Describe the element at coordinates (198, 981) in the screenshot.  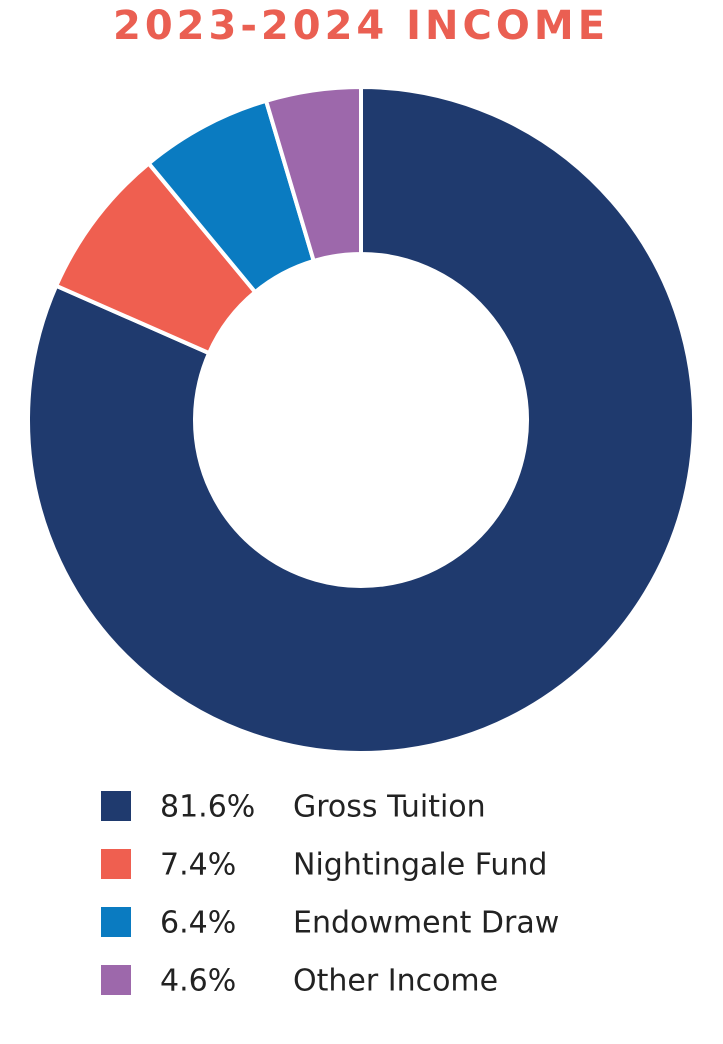
I see `legend-value: 4.6%` at that location.